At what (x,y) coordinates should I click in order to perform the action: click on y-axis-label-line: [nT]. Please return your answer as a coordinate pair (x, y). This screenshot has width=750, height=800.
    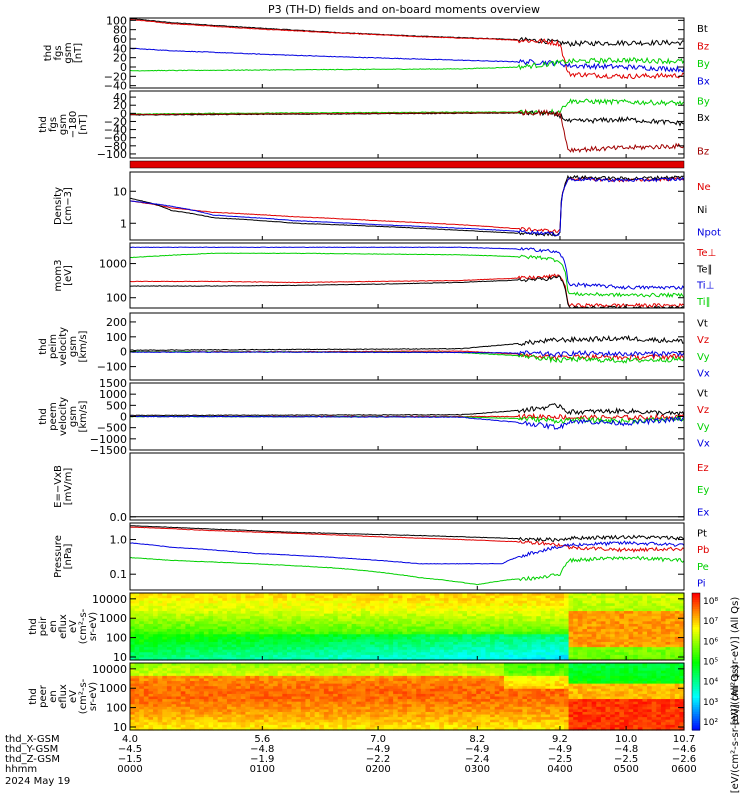
    Looking at the image, I should click on (78, 53).